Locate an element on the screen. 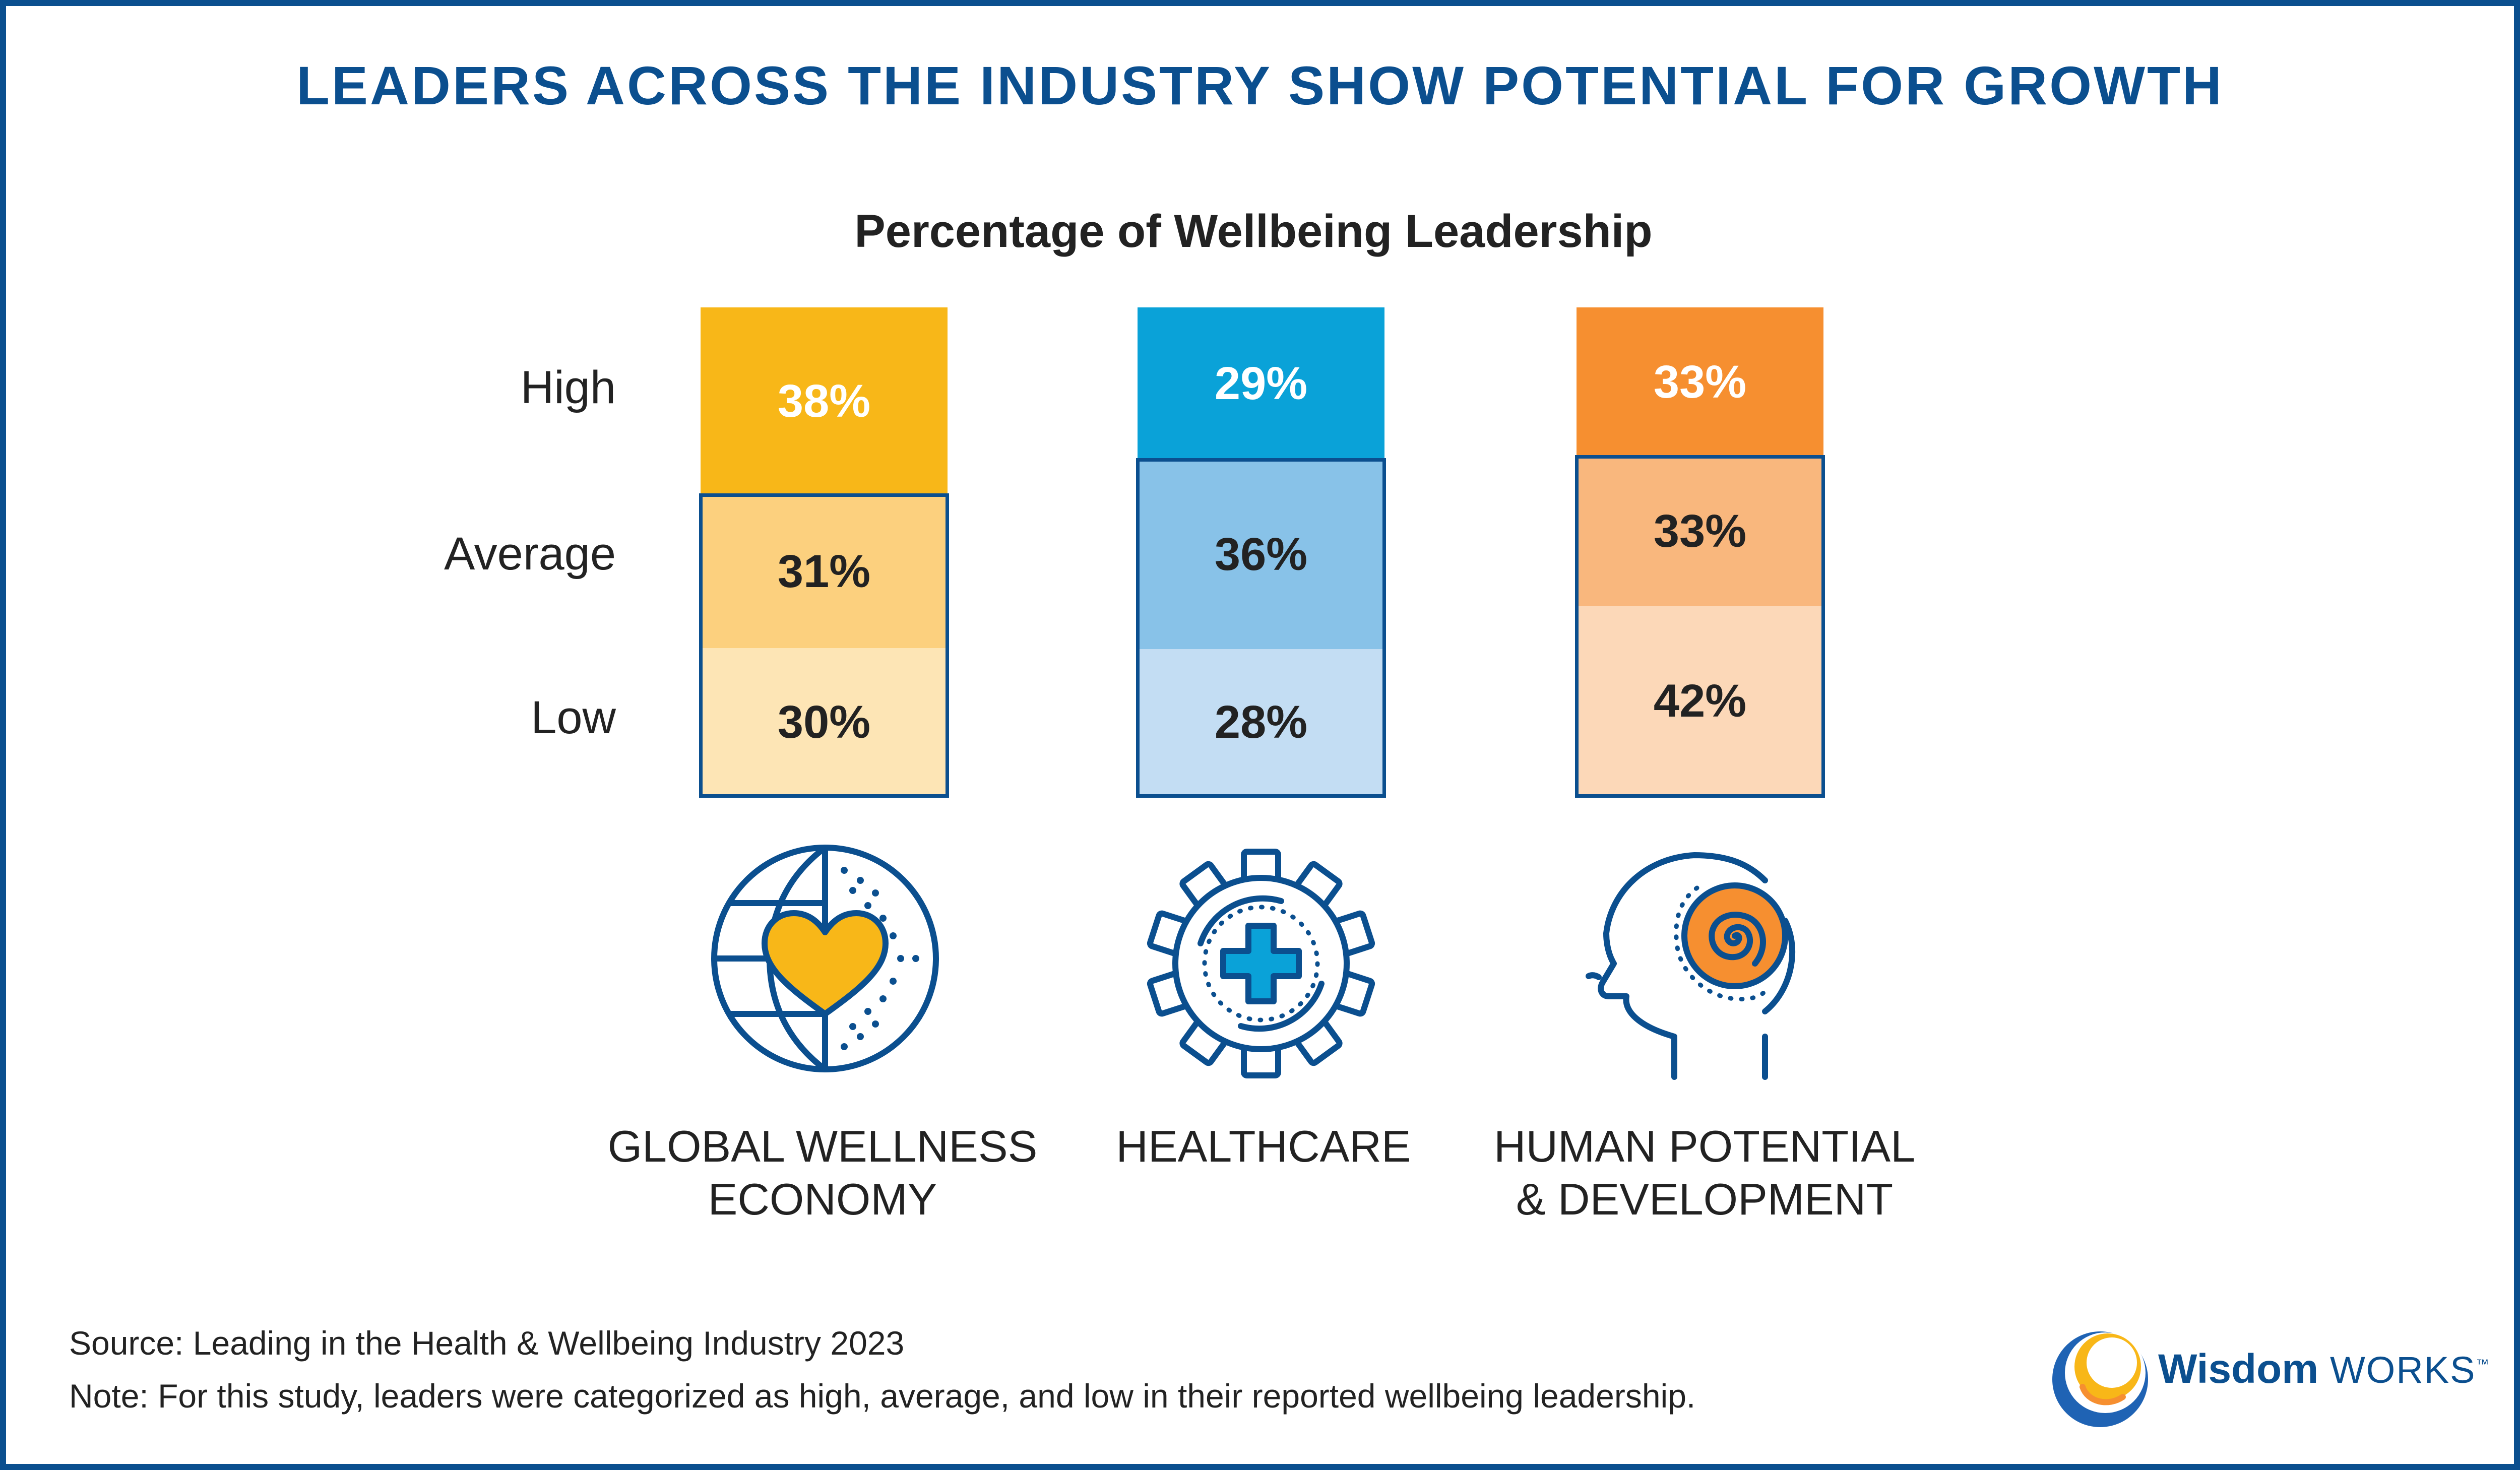 This screenshot has width=2520, height=1470. head-spiral-icon is located at coordinates (1691, 966).